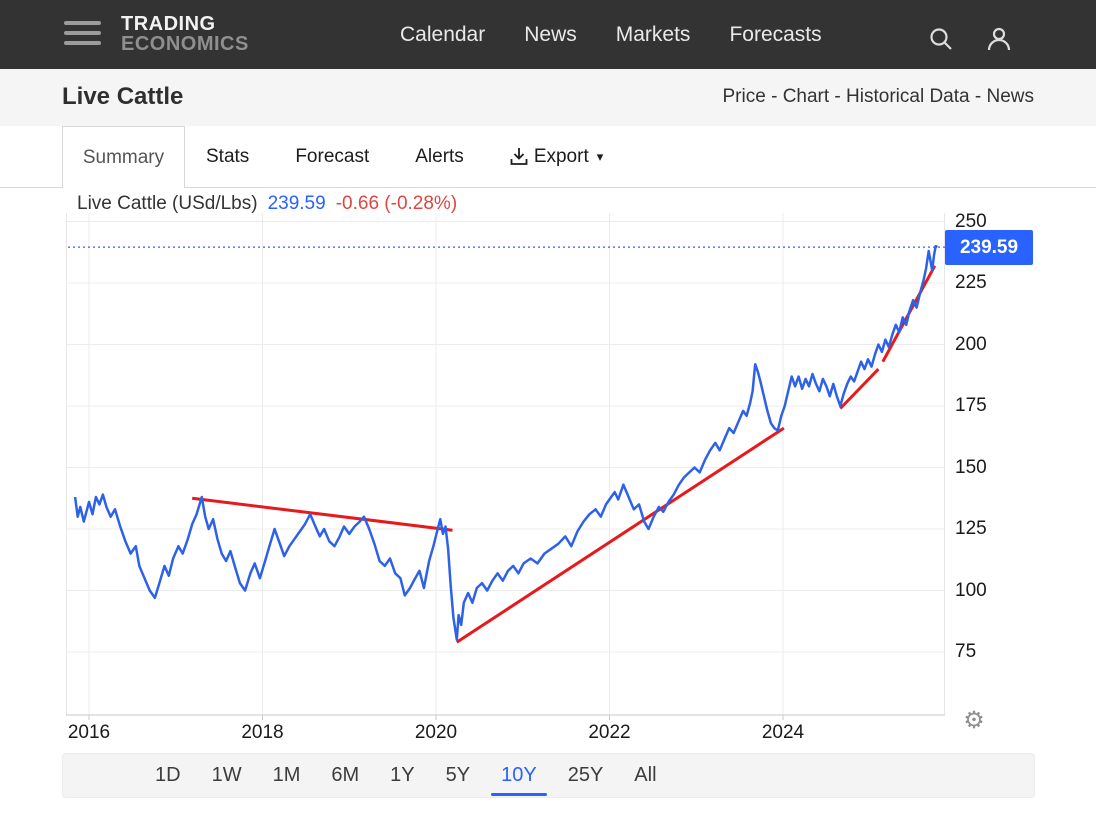 Image resolution: width=1096 pixels, height=820 pixels. What do you see at coordinates (322, 514) in the screenshot?
I see `descending-trendline-2017-2020` at bounding box center [322, 514].